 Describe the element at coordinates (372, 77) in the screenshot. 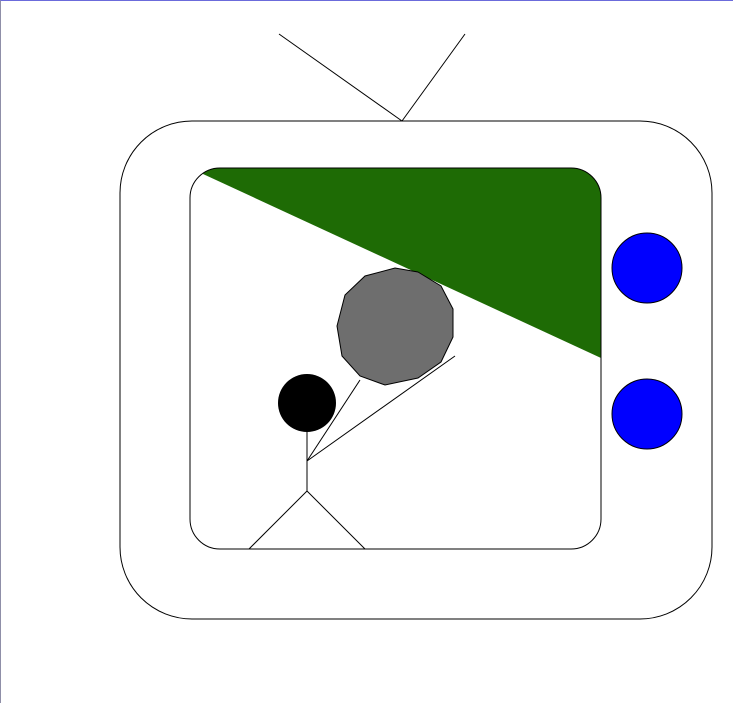

I see `antenna-icon` at that location.